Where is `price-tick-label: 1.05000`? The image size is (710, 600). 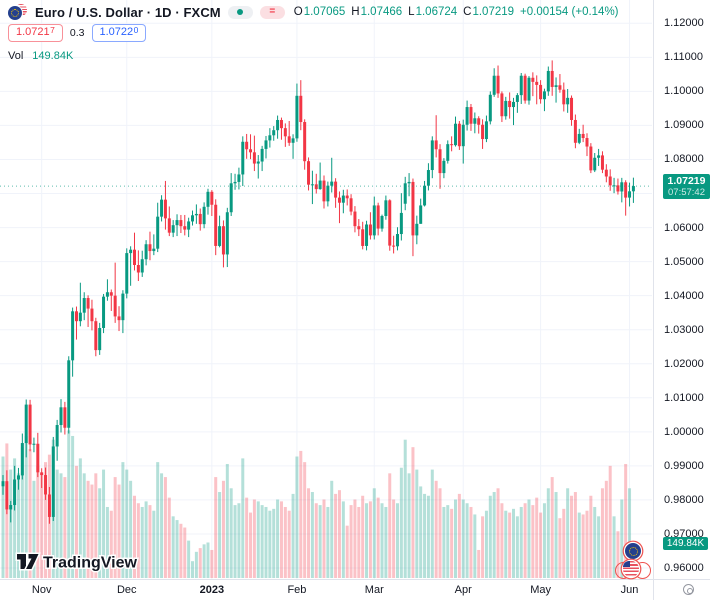
price-tick-label: 1.05000 is located at coordinates (684, 261).